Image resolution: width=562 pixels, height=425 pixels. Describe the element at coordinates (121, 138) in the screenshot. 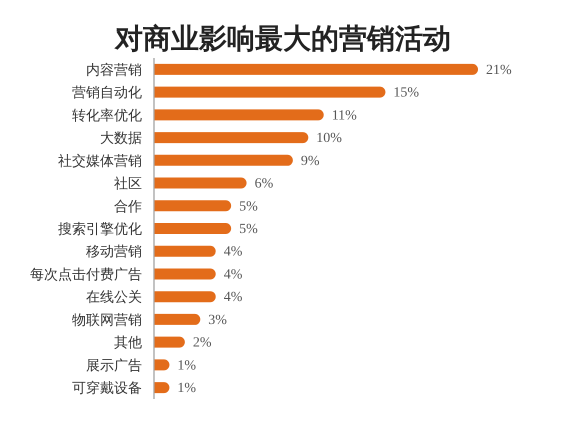

I see `category-label: 大数据` at that location.